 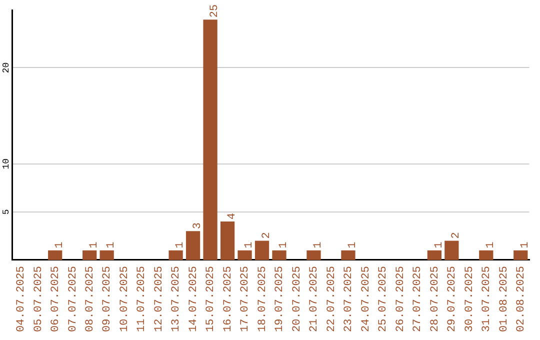 I want to click on y-tick-label: 10, so click(x=6, y=164).